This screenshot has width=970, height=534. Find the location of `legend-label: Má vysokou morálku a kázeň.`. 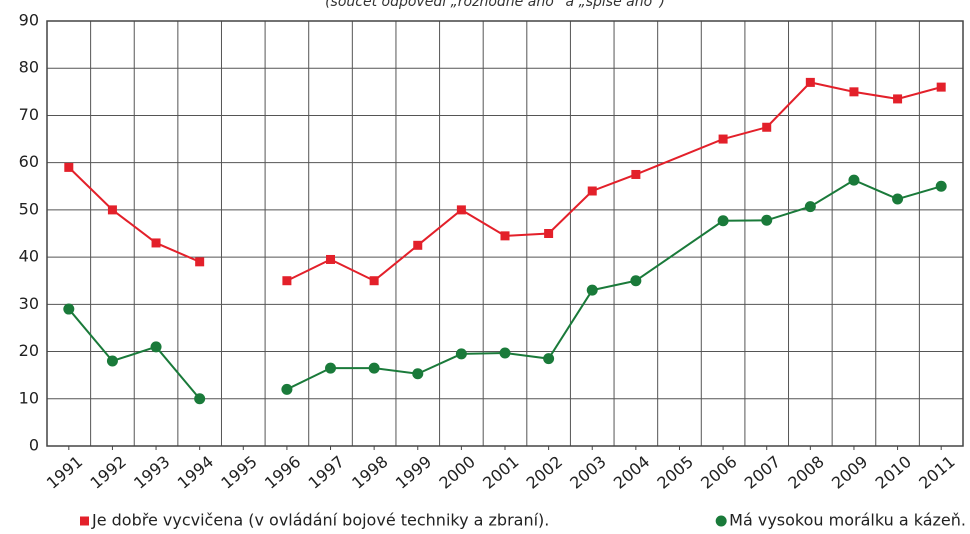

legend-label: Má vysokou morálku a kázeň. is located at coordinates (847, 520).